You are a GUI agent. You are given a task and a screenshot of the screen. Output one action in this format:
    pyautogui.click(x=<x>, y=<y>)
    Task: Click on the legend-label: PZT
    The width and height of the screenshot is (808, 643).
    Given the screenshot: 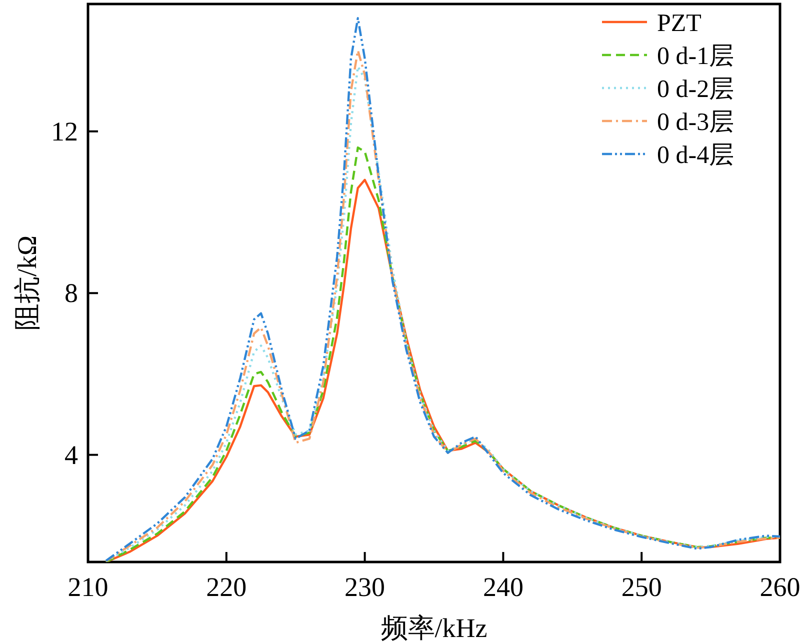 What is the action you would take?
    pyautogui.click(x=679, y=23)
    